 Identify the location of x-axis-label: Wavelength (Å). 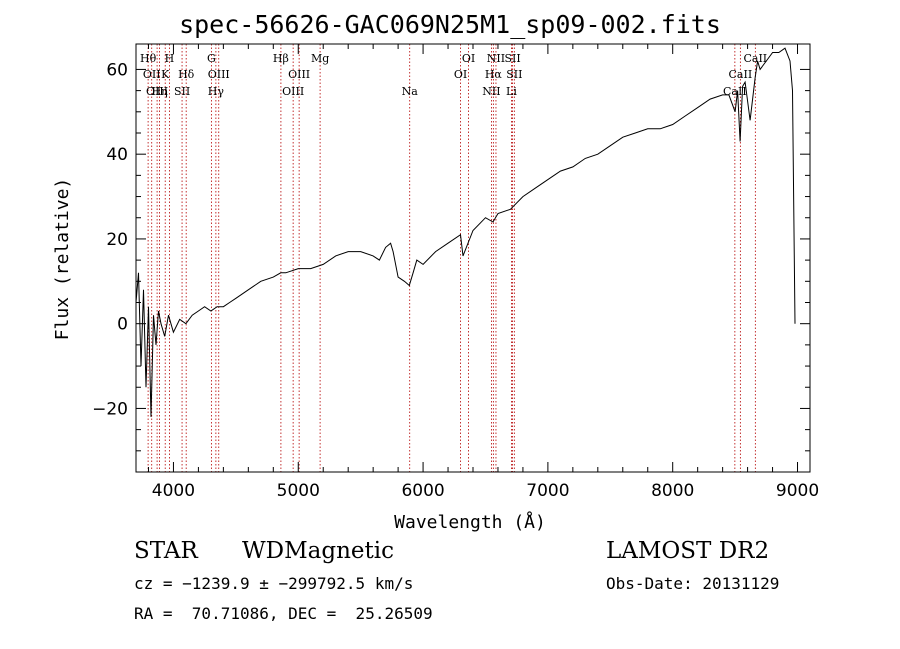
(470, 522).